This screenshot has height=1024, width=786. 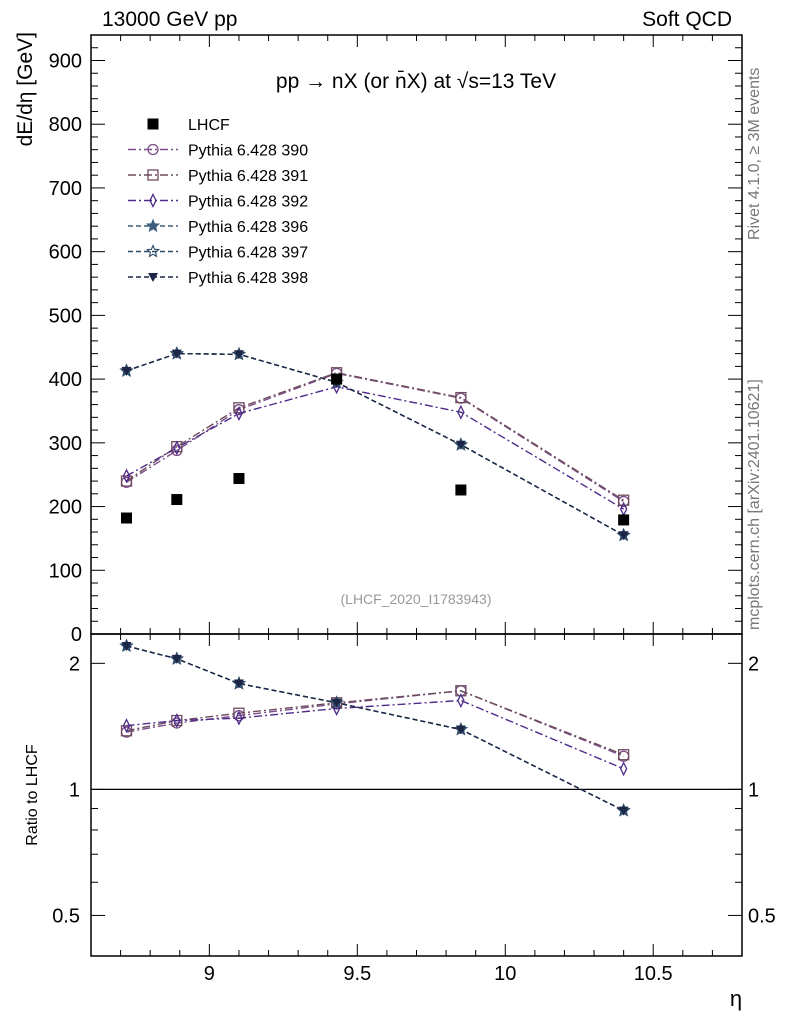 What do you see at coordinates (736, 998) in the screenshot?
I see `x-axis-label: η` at bounding box center [736, 998].